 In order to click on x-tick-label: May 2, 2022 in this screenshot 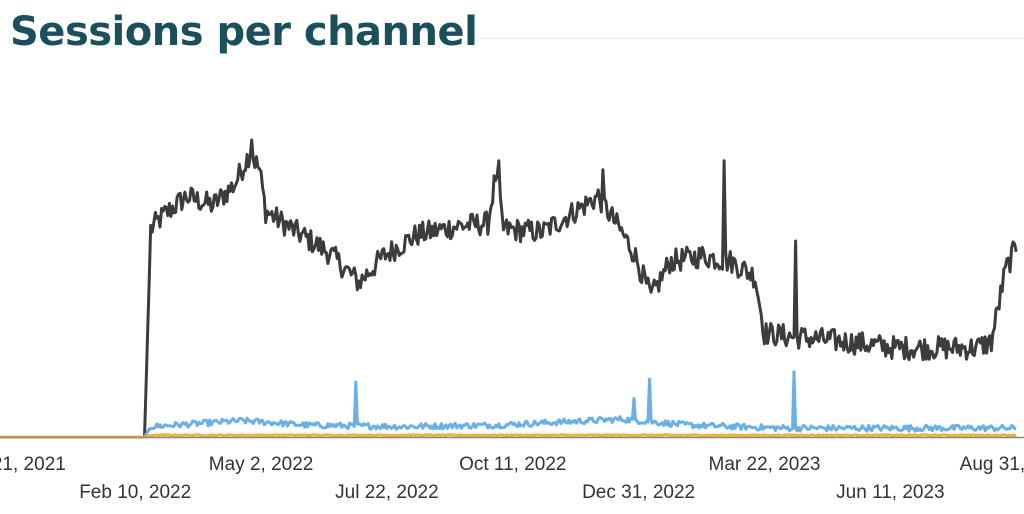, I will do `click(261, 464)`.